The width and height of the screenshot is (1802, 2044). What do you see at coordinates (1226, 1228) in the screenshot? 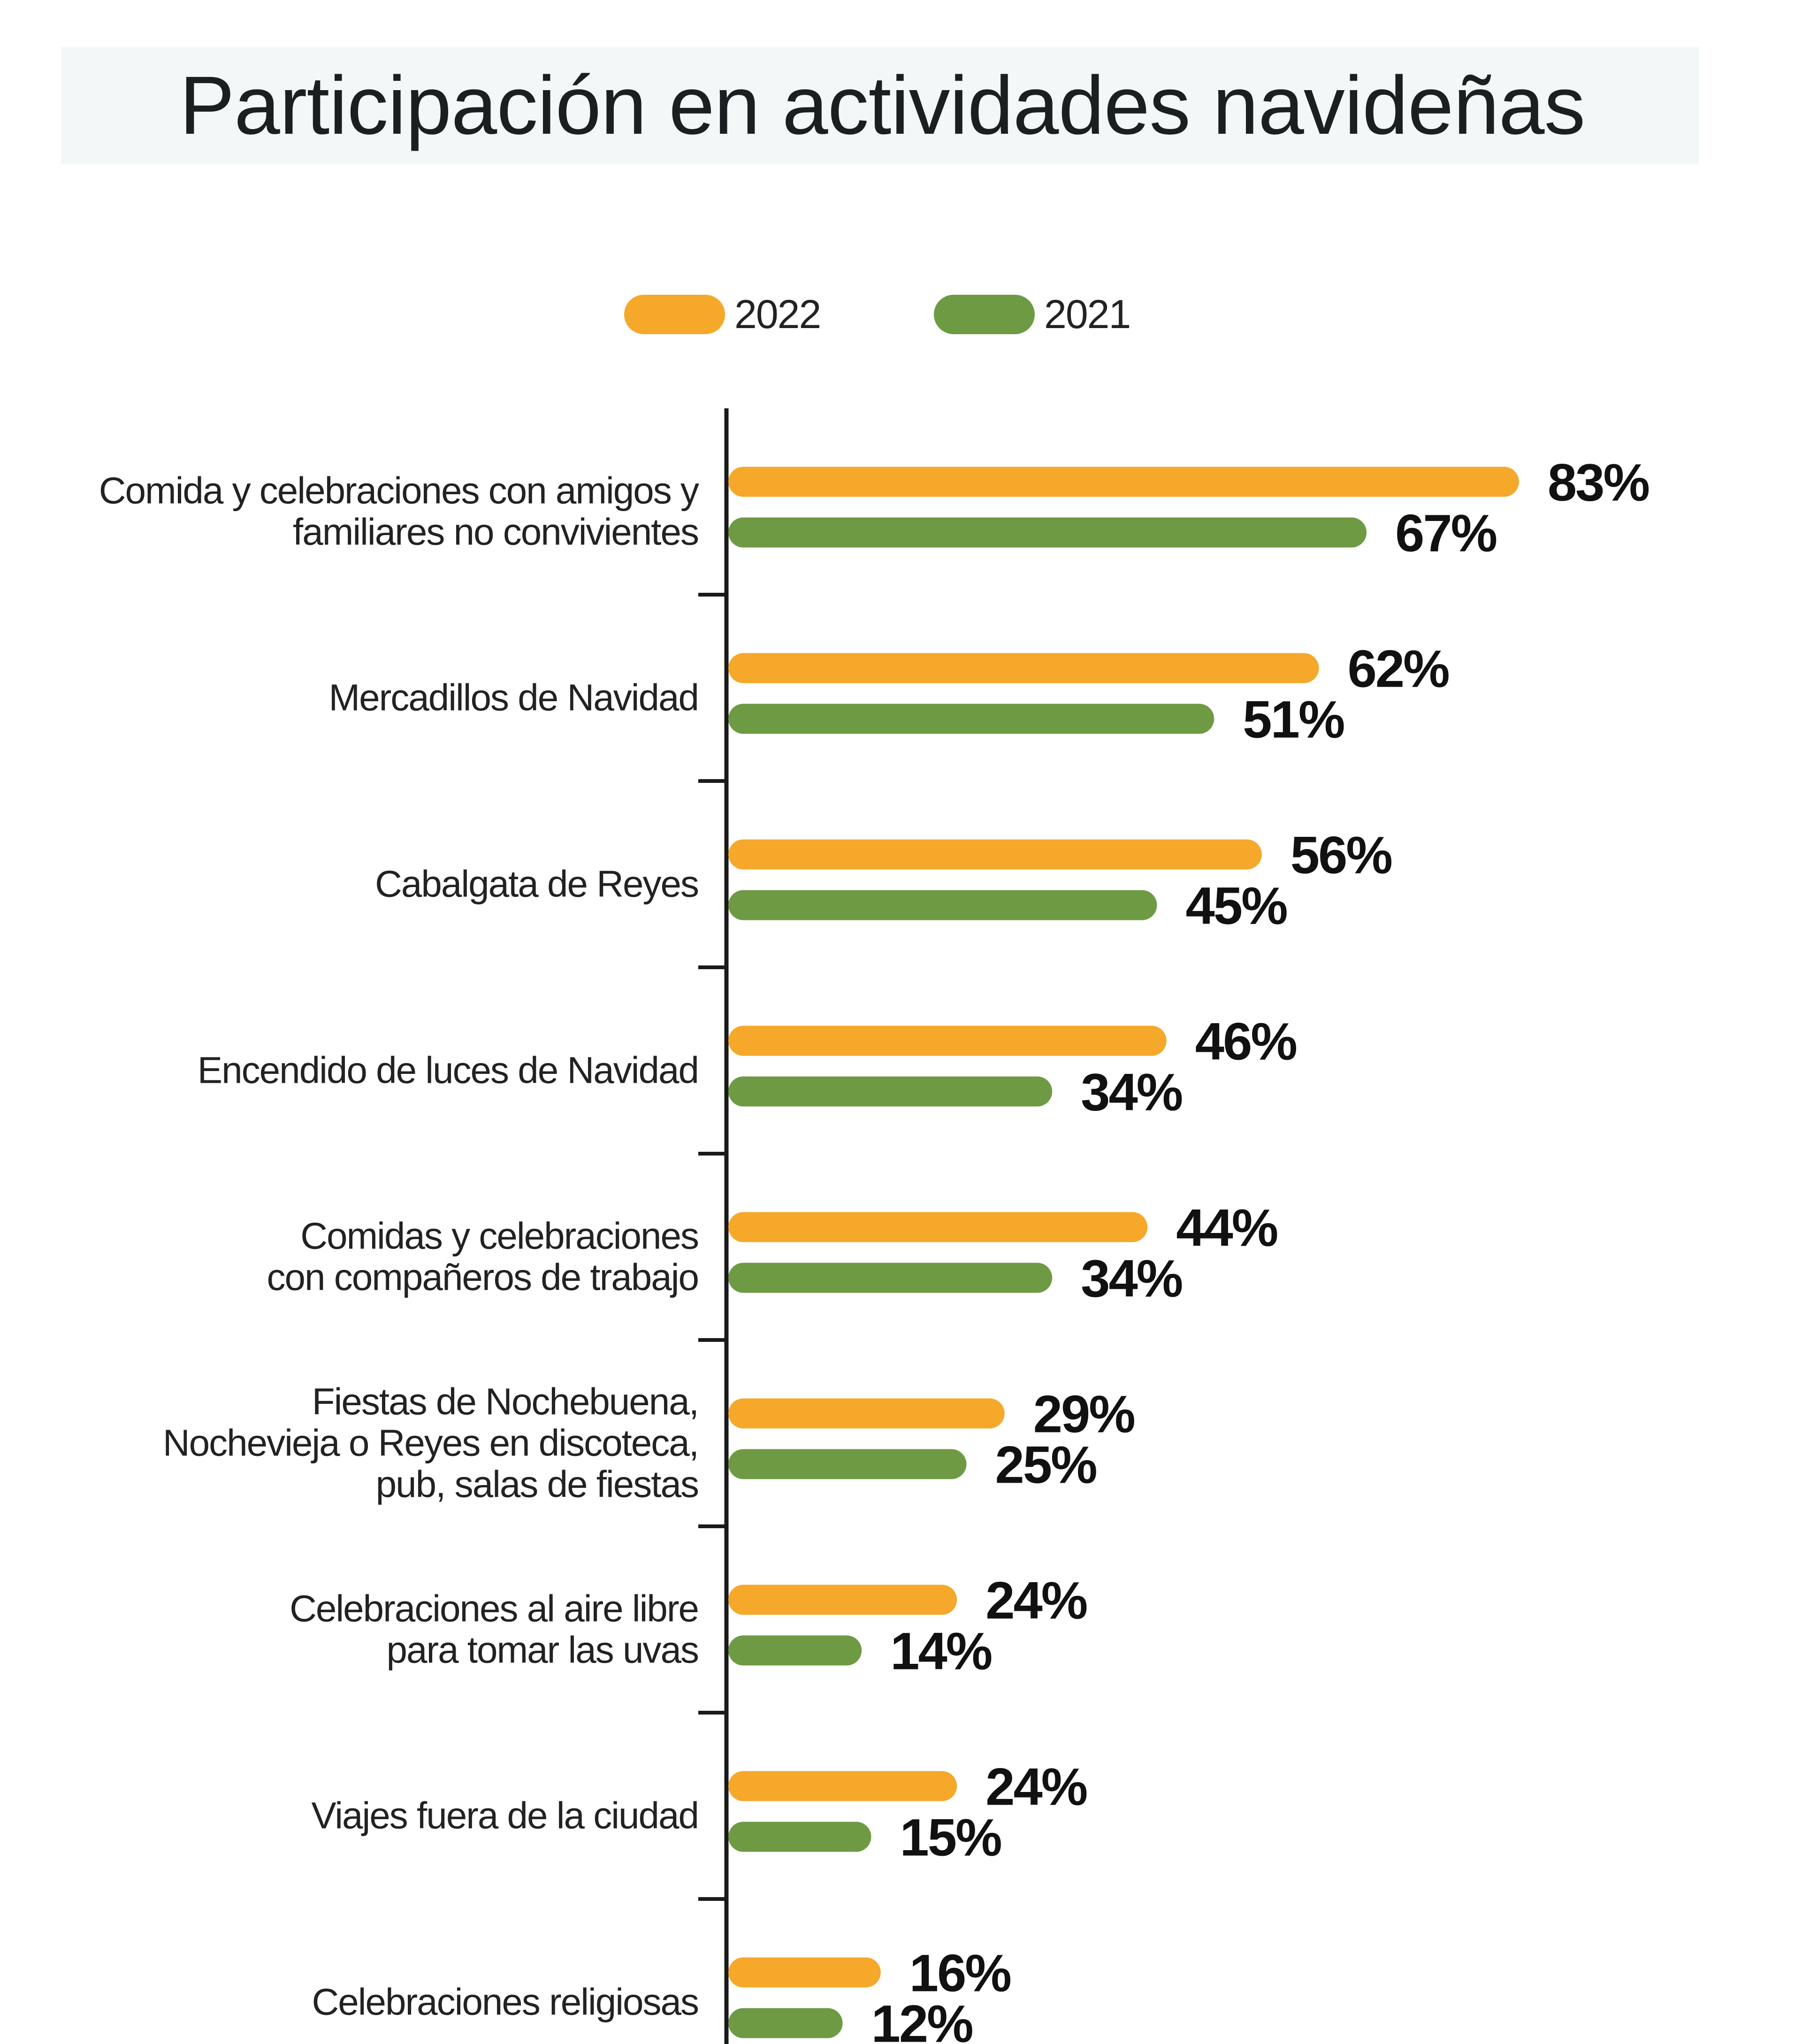
I see `value-label-2022: 44%` at bounding box center [1226, 1228].